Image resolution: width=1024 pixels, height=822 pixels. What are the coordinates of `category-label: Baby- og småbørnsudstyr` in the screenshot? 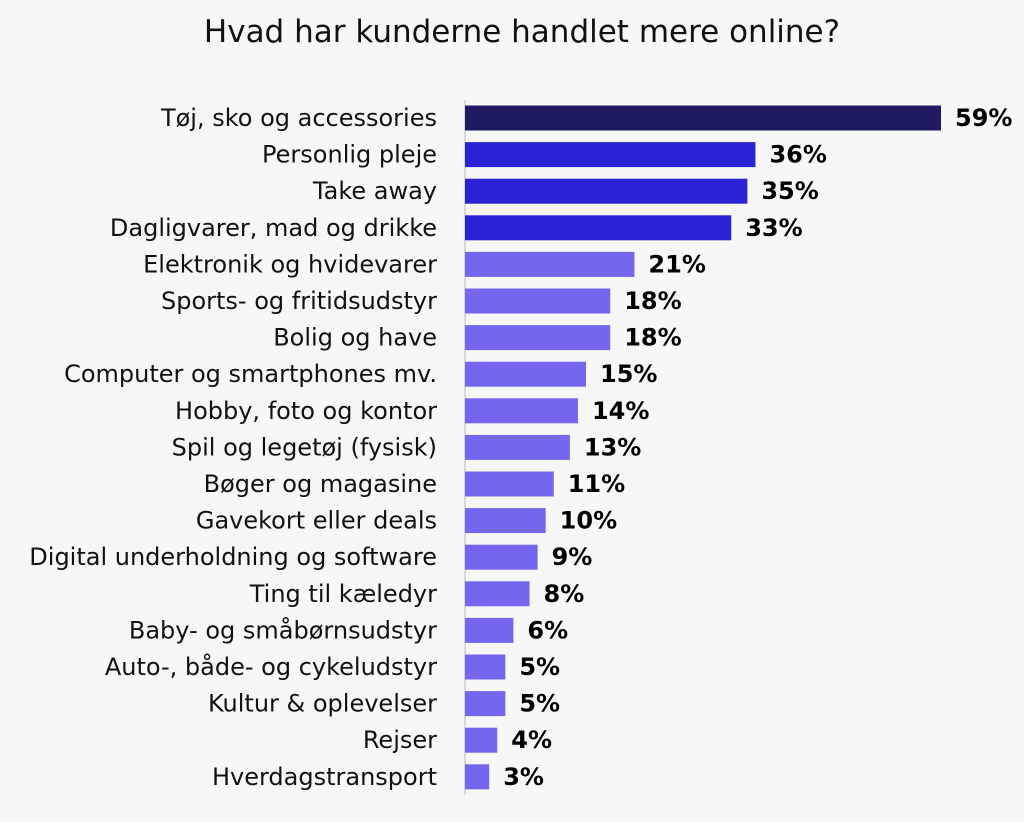 It's located at (283, 629).